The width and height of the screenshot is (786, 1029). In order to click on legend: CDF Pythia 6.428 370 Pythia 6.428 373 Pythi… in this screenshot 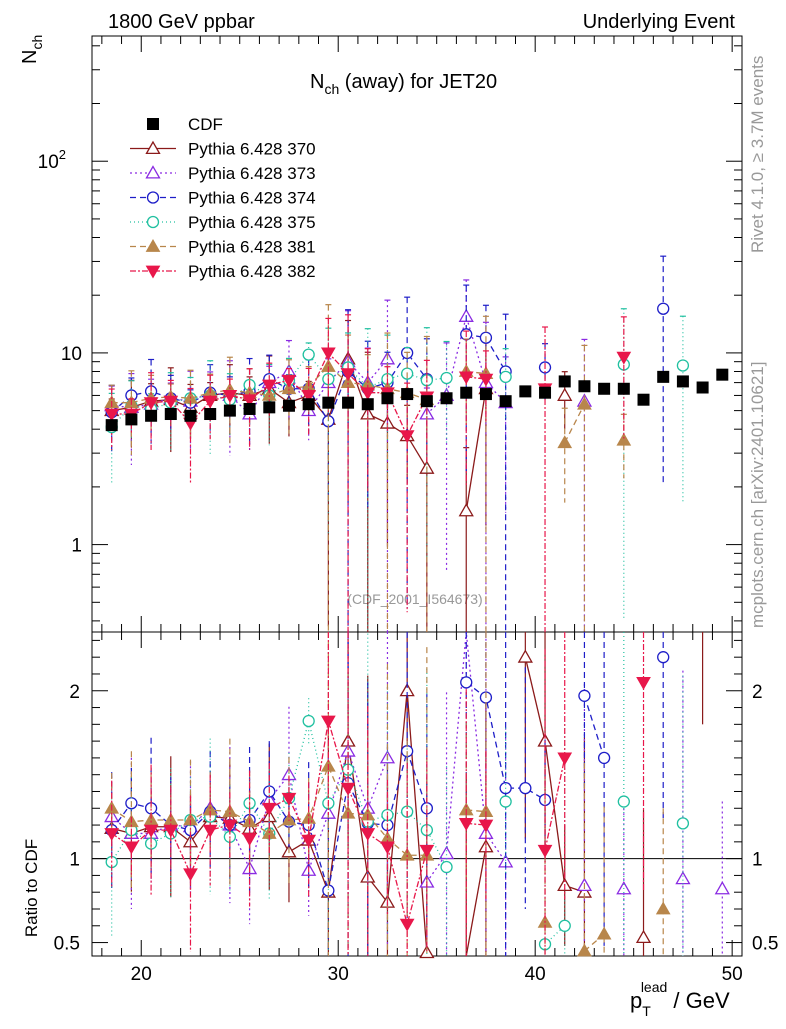, I will do `click(223, 198)`.